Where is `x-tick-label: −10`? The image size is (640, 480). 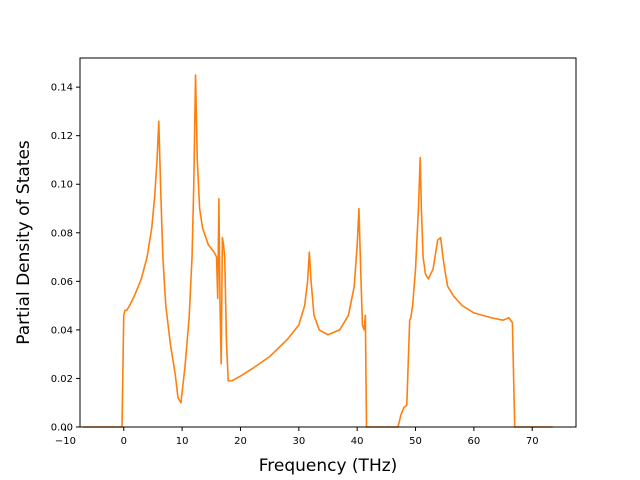
x-tick-label: −10 is located at coordinates (65, 441).